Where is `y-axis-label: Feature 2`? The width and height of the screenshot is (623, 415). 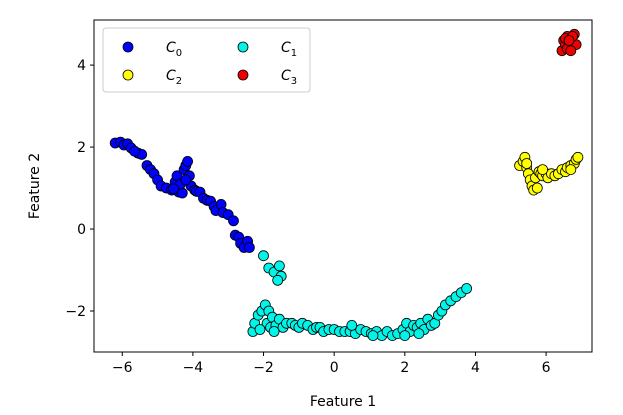
y-axis-label: Feature 2 is located at coordinates (35, 186).